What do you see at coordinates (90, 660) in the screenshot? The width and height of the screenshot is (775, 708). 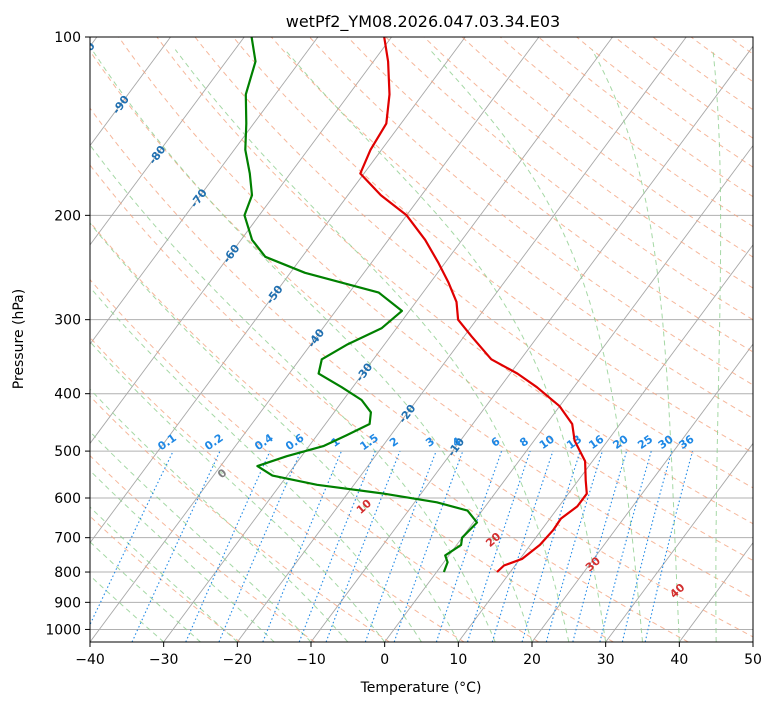 I see `x-tick-label: −40` at bounding box center [90, 660].